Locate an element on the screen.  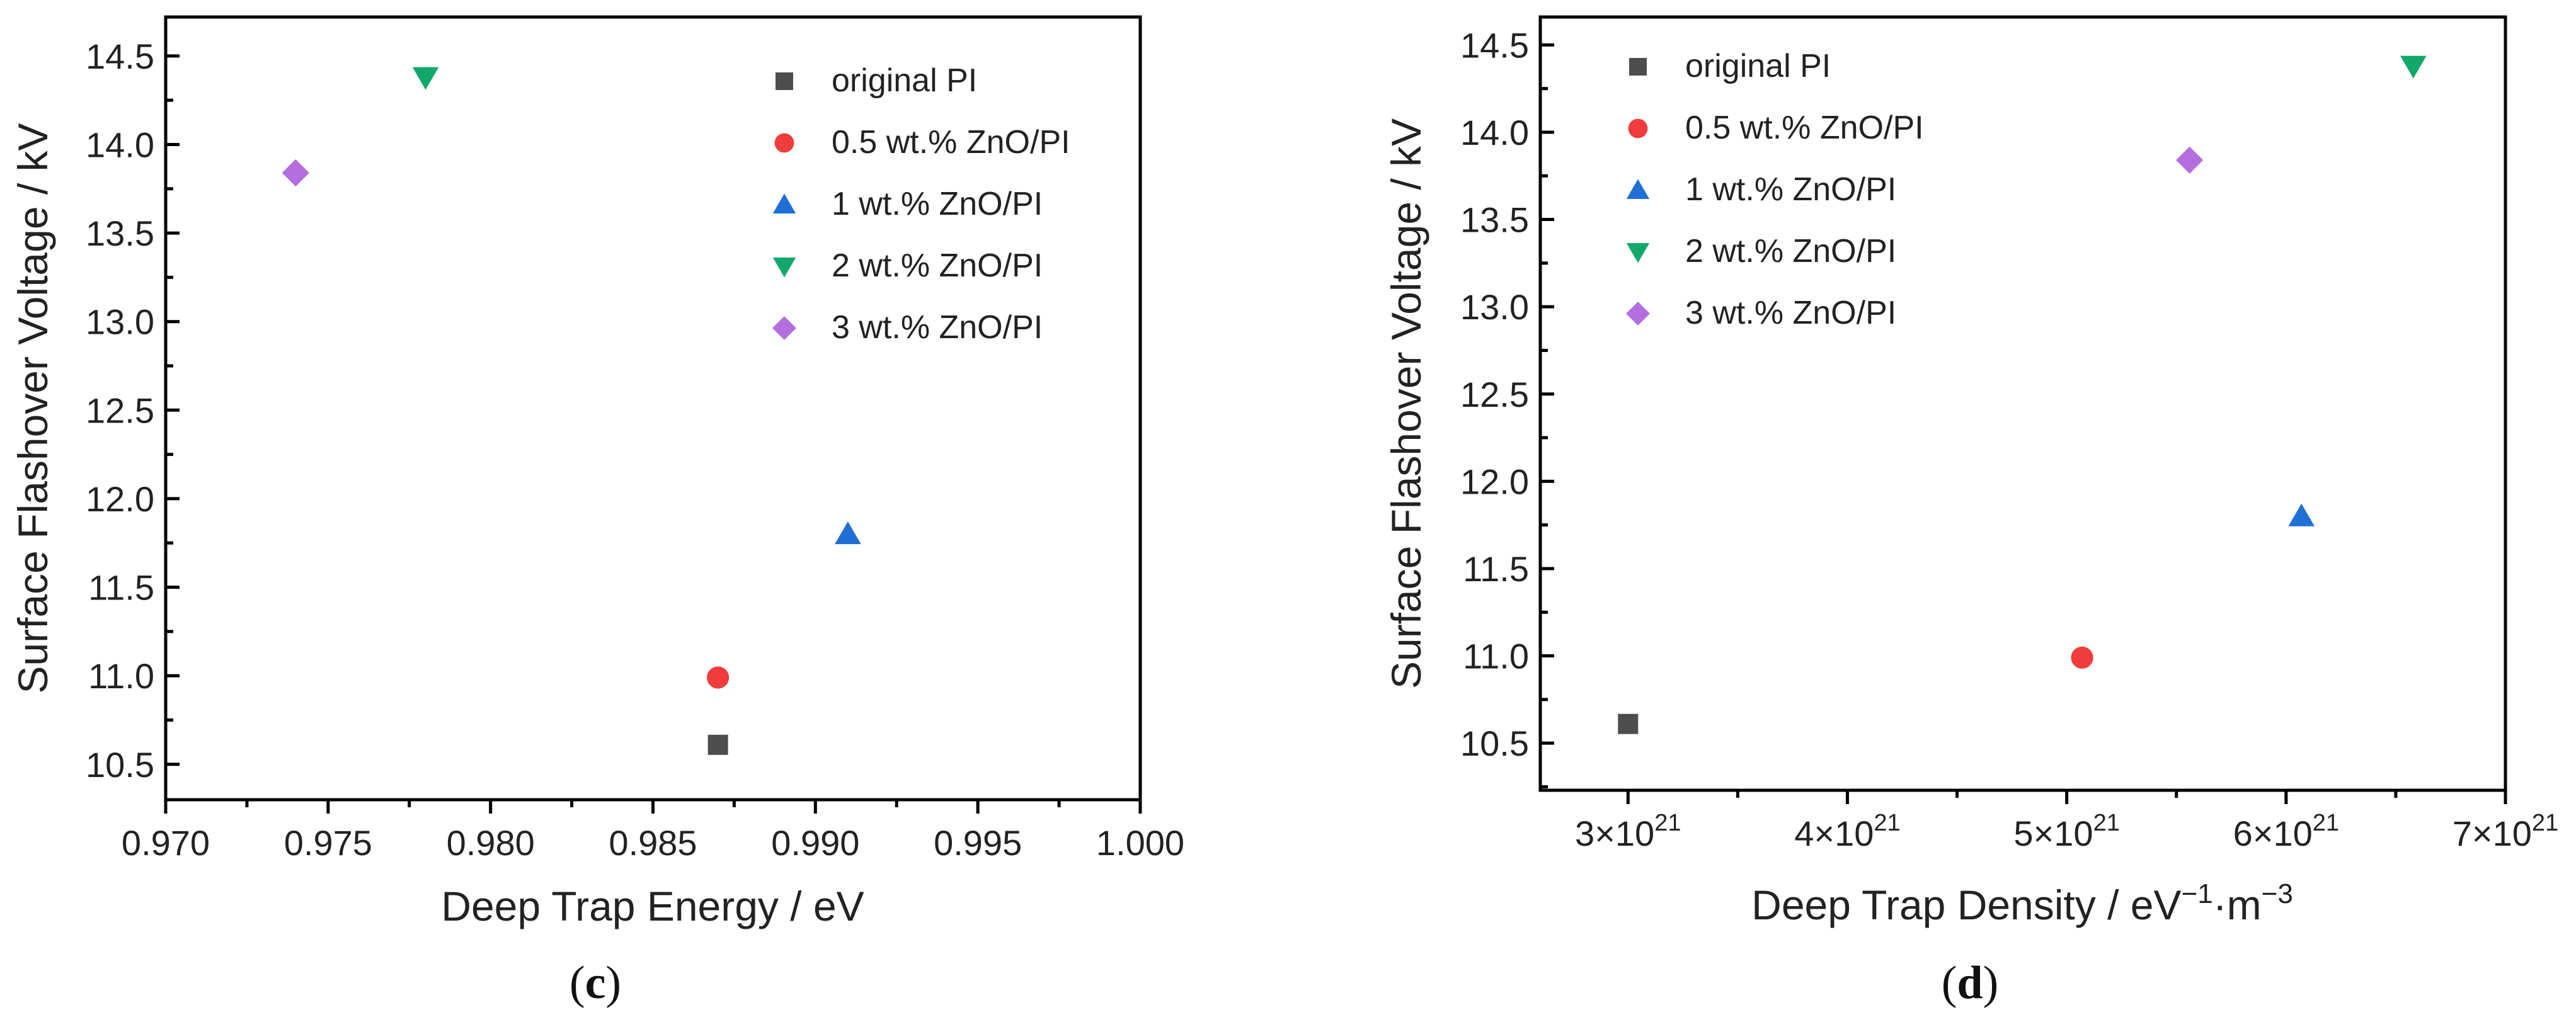
x-tick-label: 7×10²¹ is located at coordinates (2505, 831).